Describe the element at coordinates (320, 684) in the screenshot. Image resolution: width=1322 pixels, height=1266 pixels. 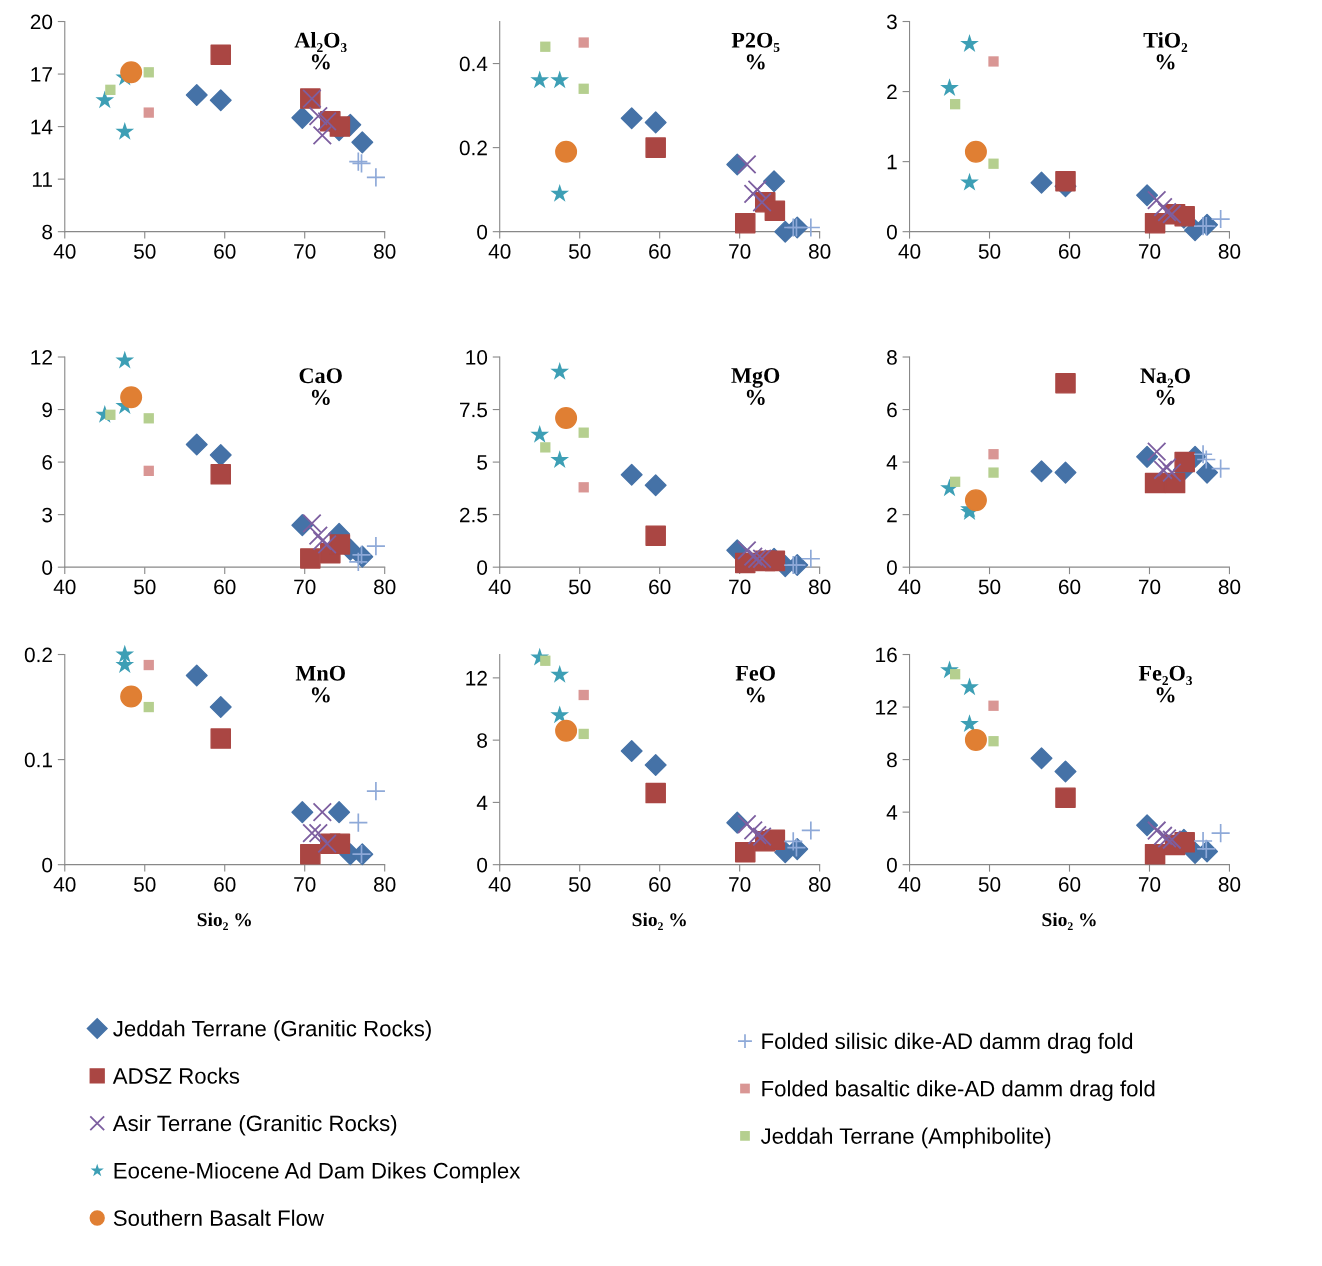
I see `text: MnO %` at that location.